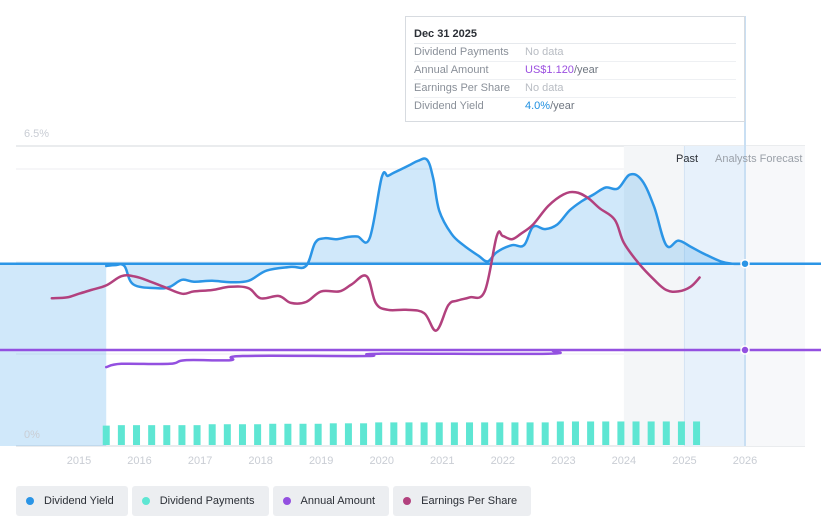  I want to click on tooltip-number: US$1.120, so click(549, 70).